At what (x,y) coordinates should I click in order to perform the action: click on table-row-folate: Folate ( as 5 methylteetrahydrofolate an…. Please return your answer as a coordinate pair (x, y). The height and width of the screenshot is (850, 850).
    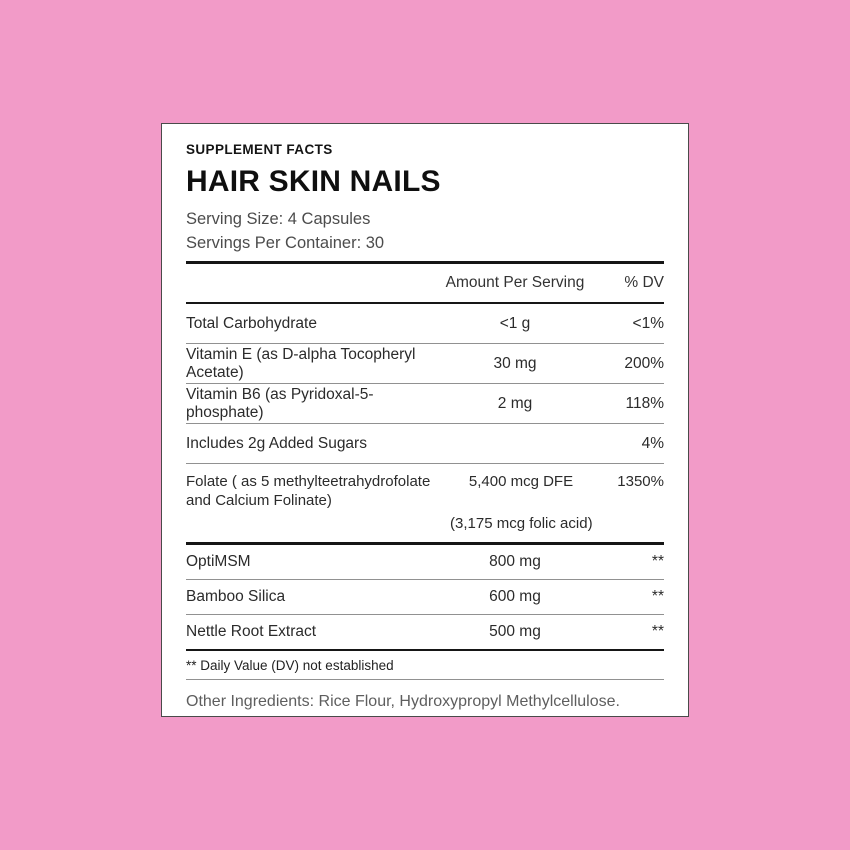
    Looking at the image, I should click on (425, 487).